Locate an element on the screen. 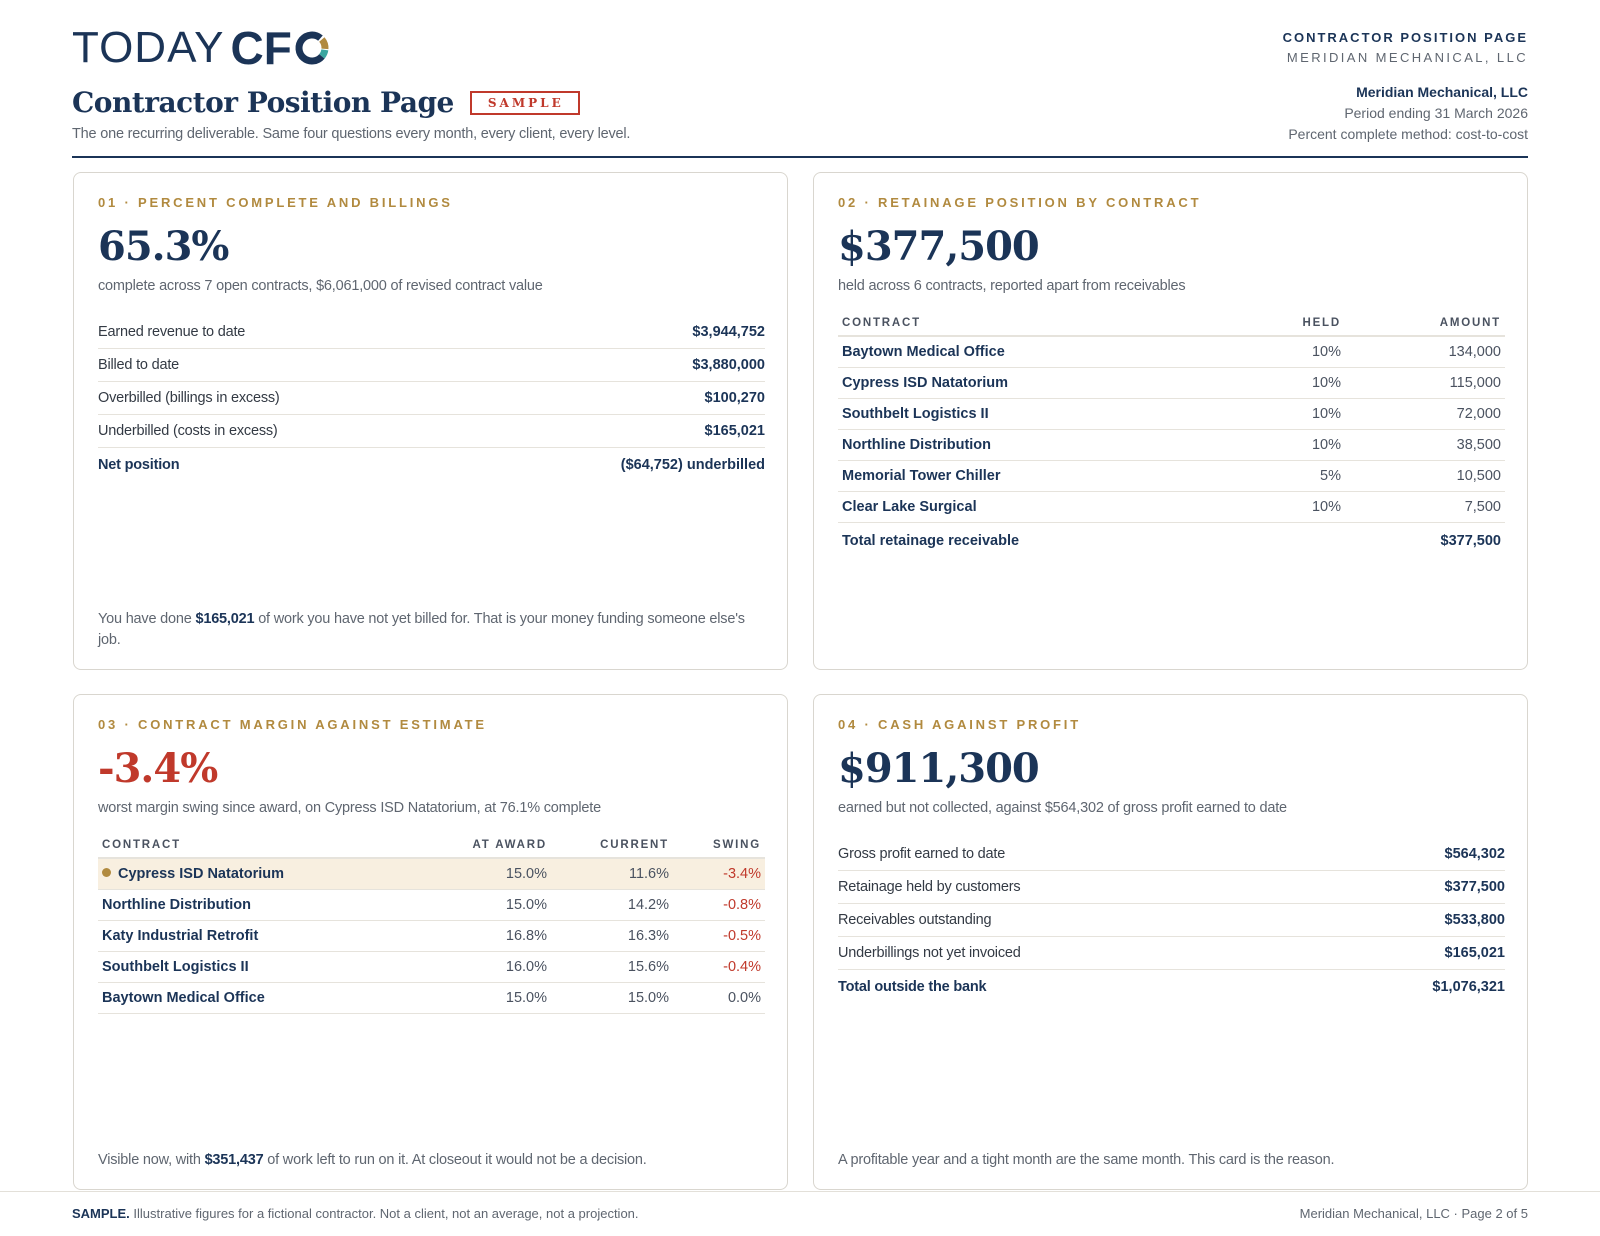 This screenshot has height=1236, width=1600. method-text: Percent complete method: cost-to-cost is located at coordinates (1408, 134).